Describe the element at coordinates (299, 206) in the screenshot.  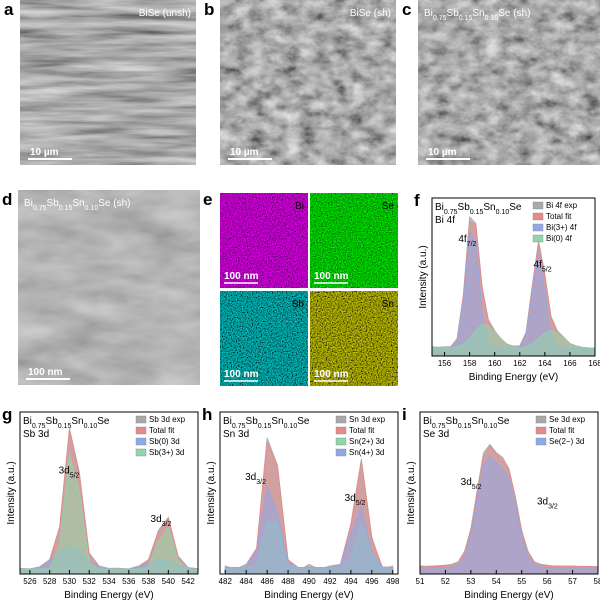
I see `map-label: Bi` at that location.